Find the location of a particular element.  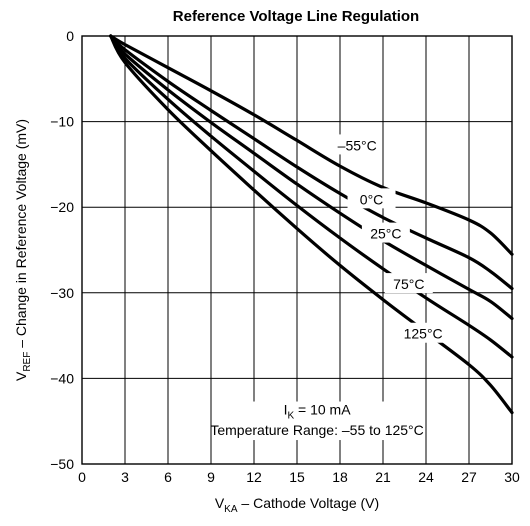

x-tick-label: 18 is located at coordinates (340, 477).